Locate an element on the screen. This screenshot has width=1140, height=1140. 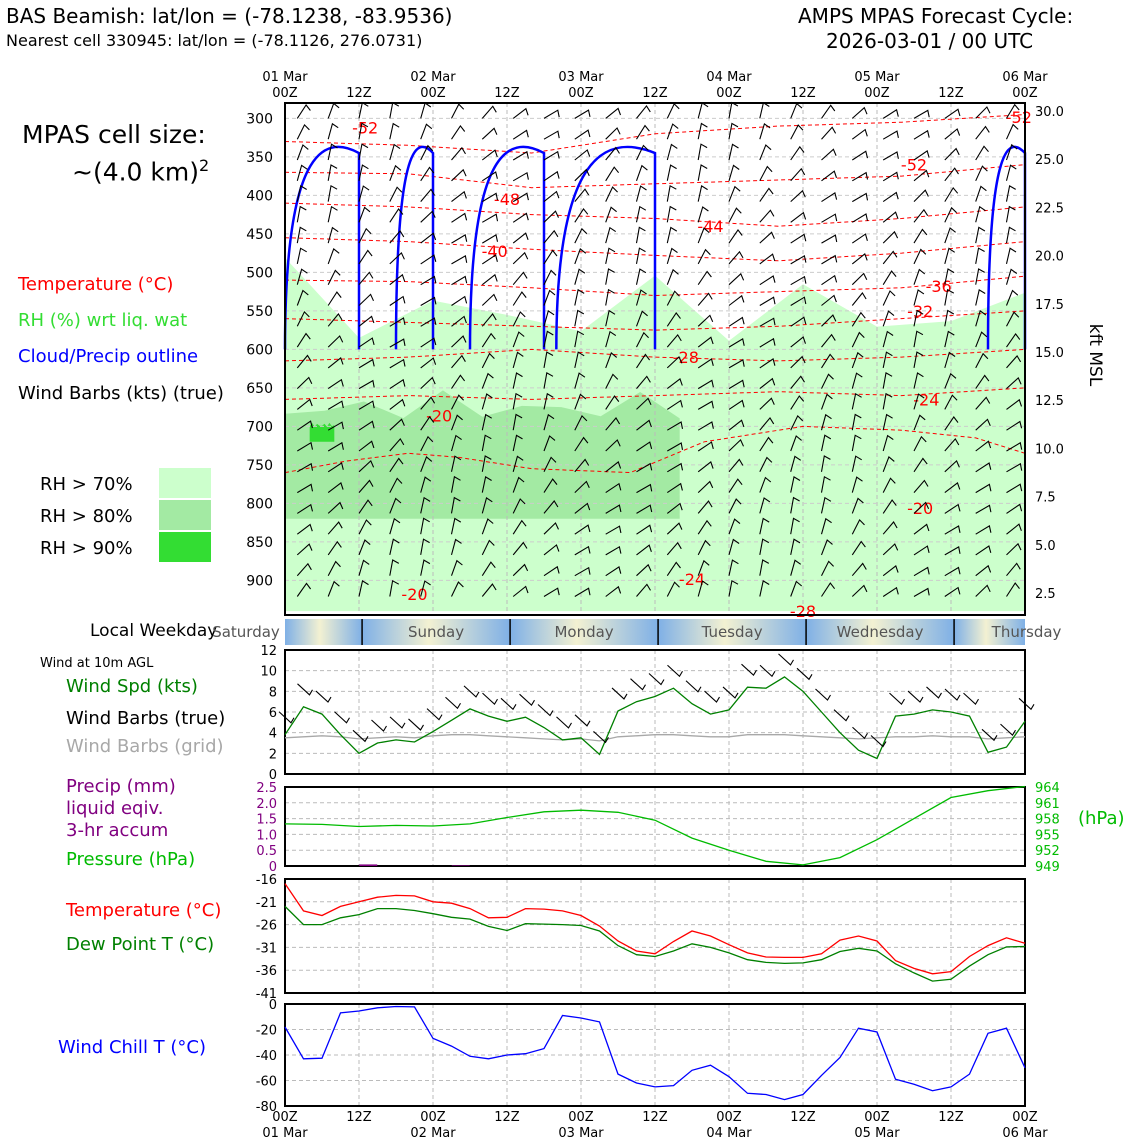
panel-y-tick: 10 is located at coordinates (268, 672).